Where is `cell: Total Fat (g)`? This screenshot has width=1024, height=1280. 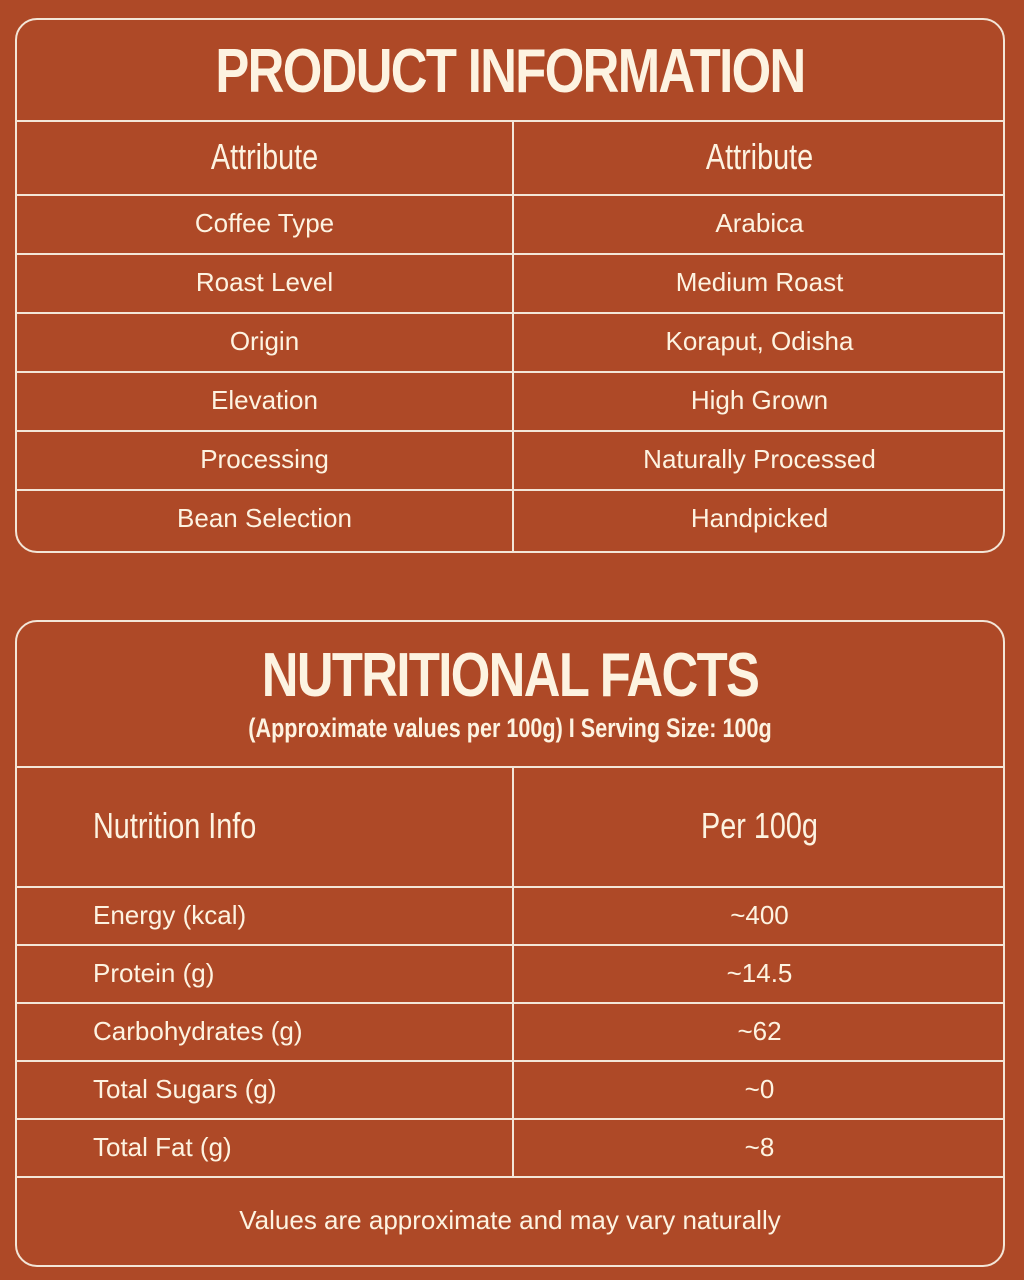 cell: Total Fat (g) is located at coordinates (162, 1146).